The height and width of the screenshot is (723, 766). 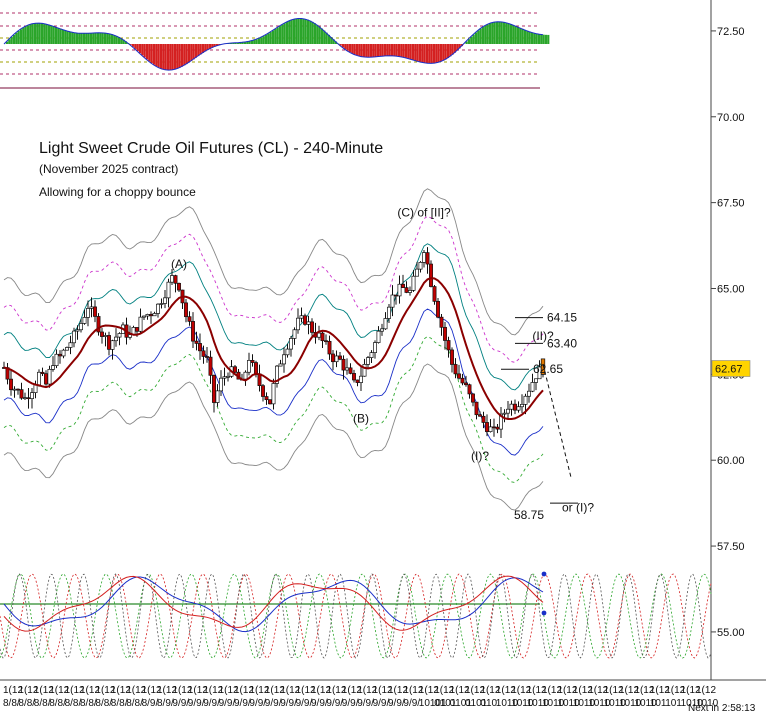 I want to click on chart-subtitle: (November 2025 contract), so click(x=108, y=169).